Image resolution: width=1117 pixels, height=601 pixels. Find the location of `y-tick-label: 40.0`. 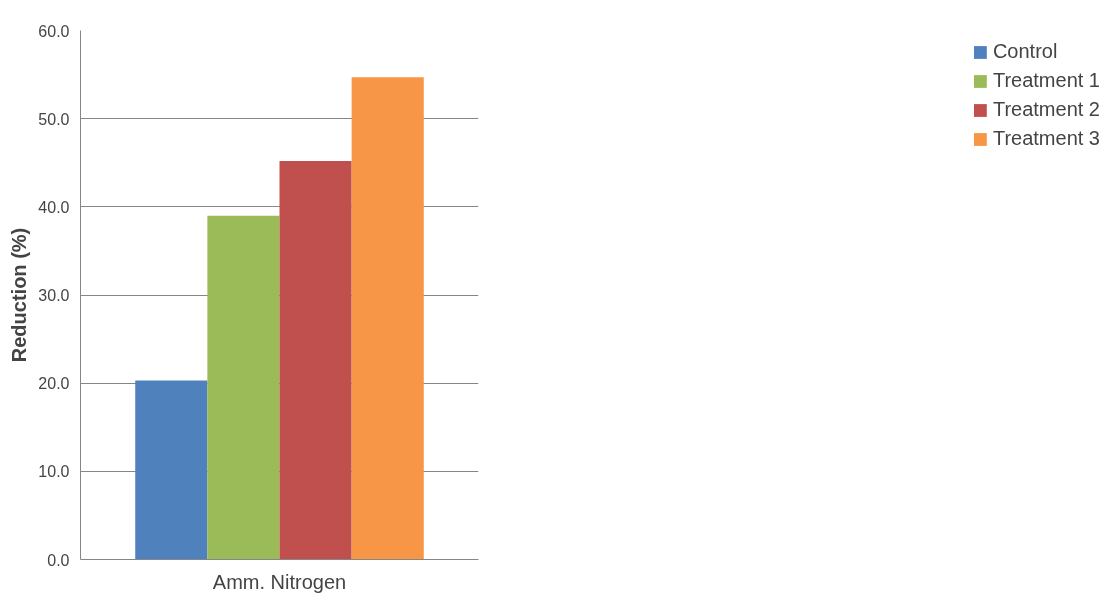

y-tick-label: 40.0 is located at coordinates (54, 207).